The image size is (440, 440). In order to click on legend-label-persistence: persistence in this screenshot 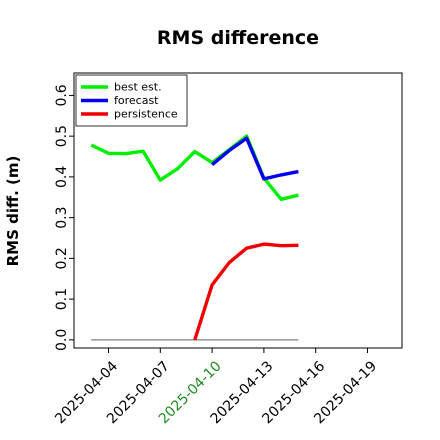, I will do `click(146, 114)`.